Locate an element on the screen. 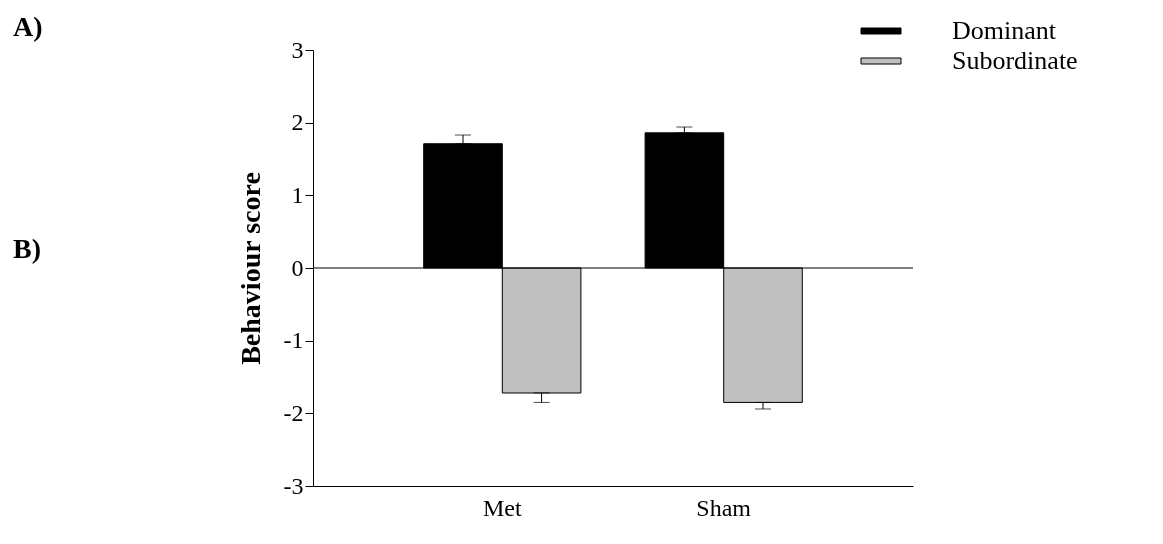  y-tick-label: 0 is located at coordinates (297, 267).